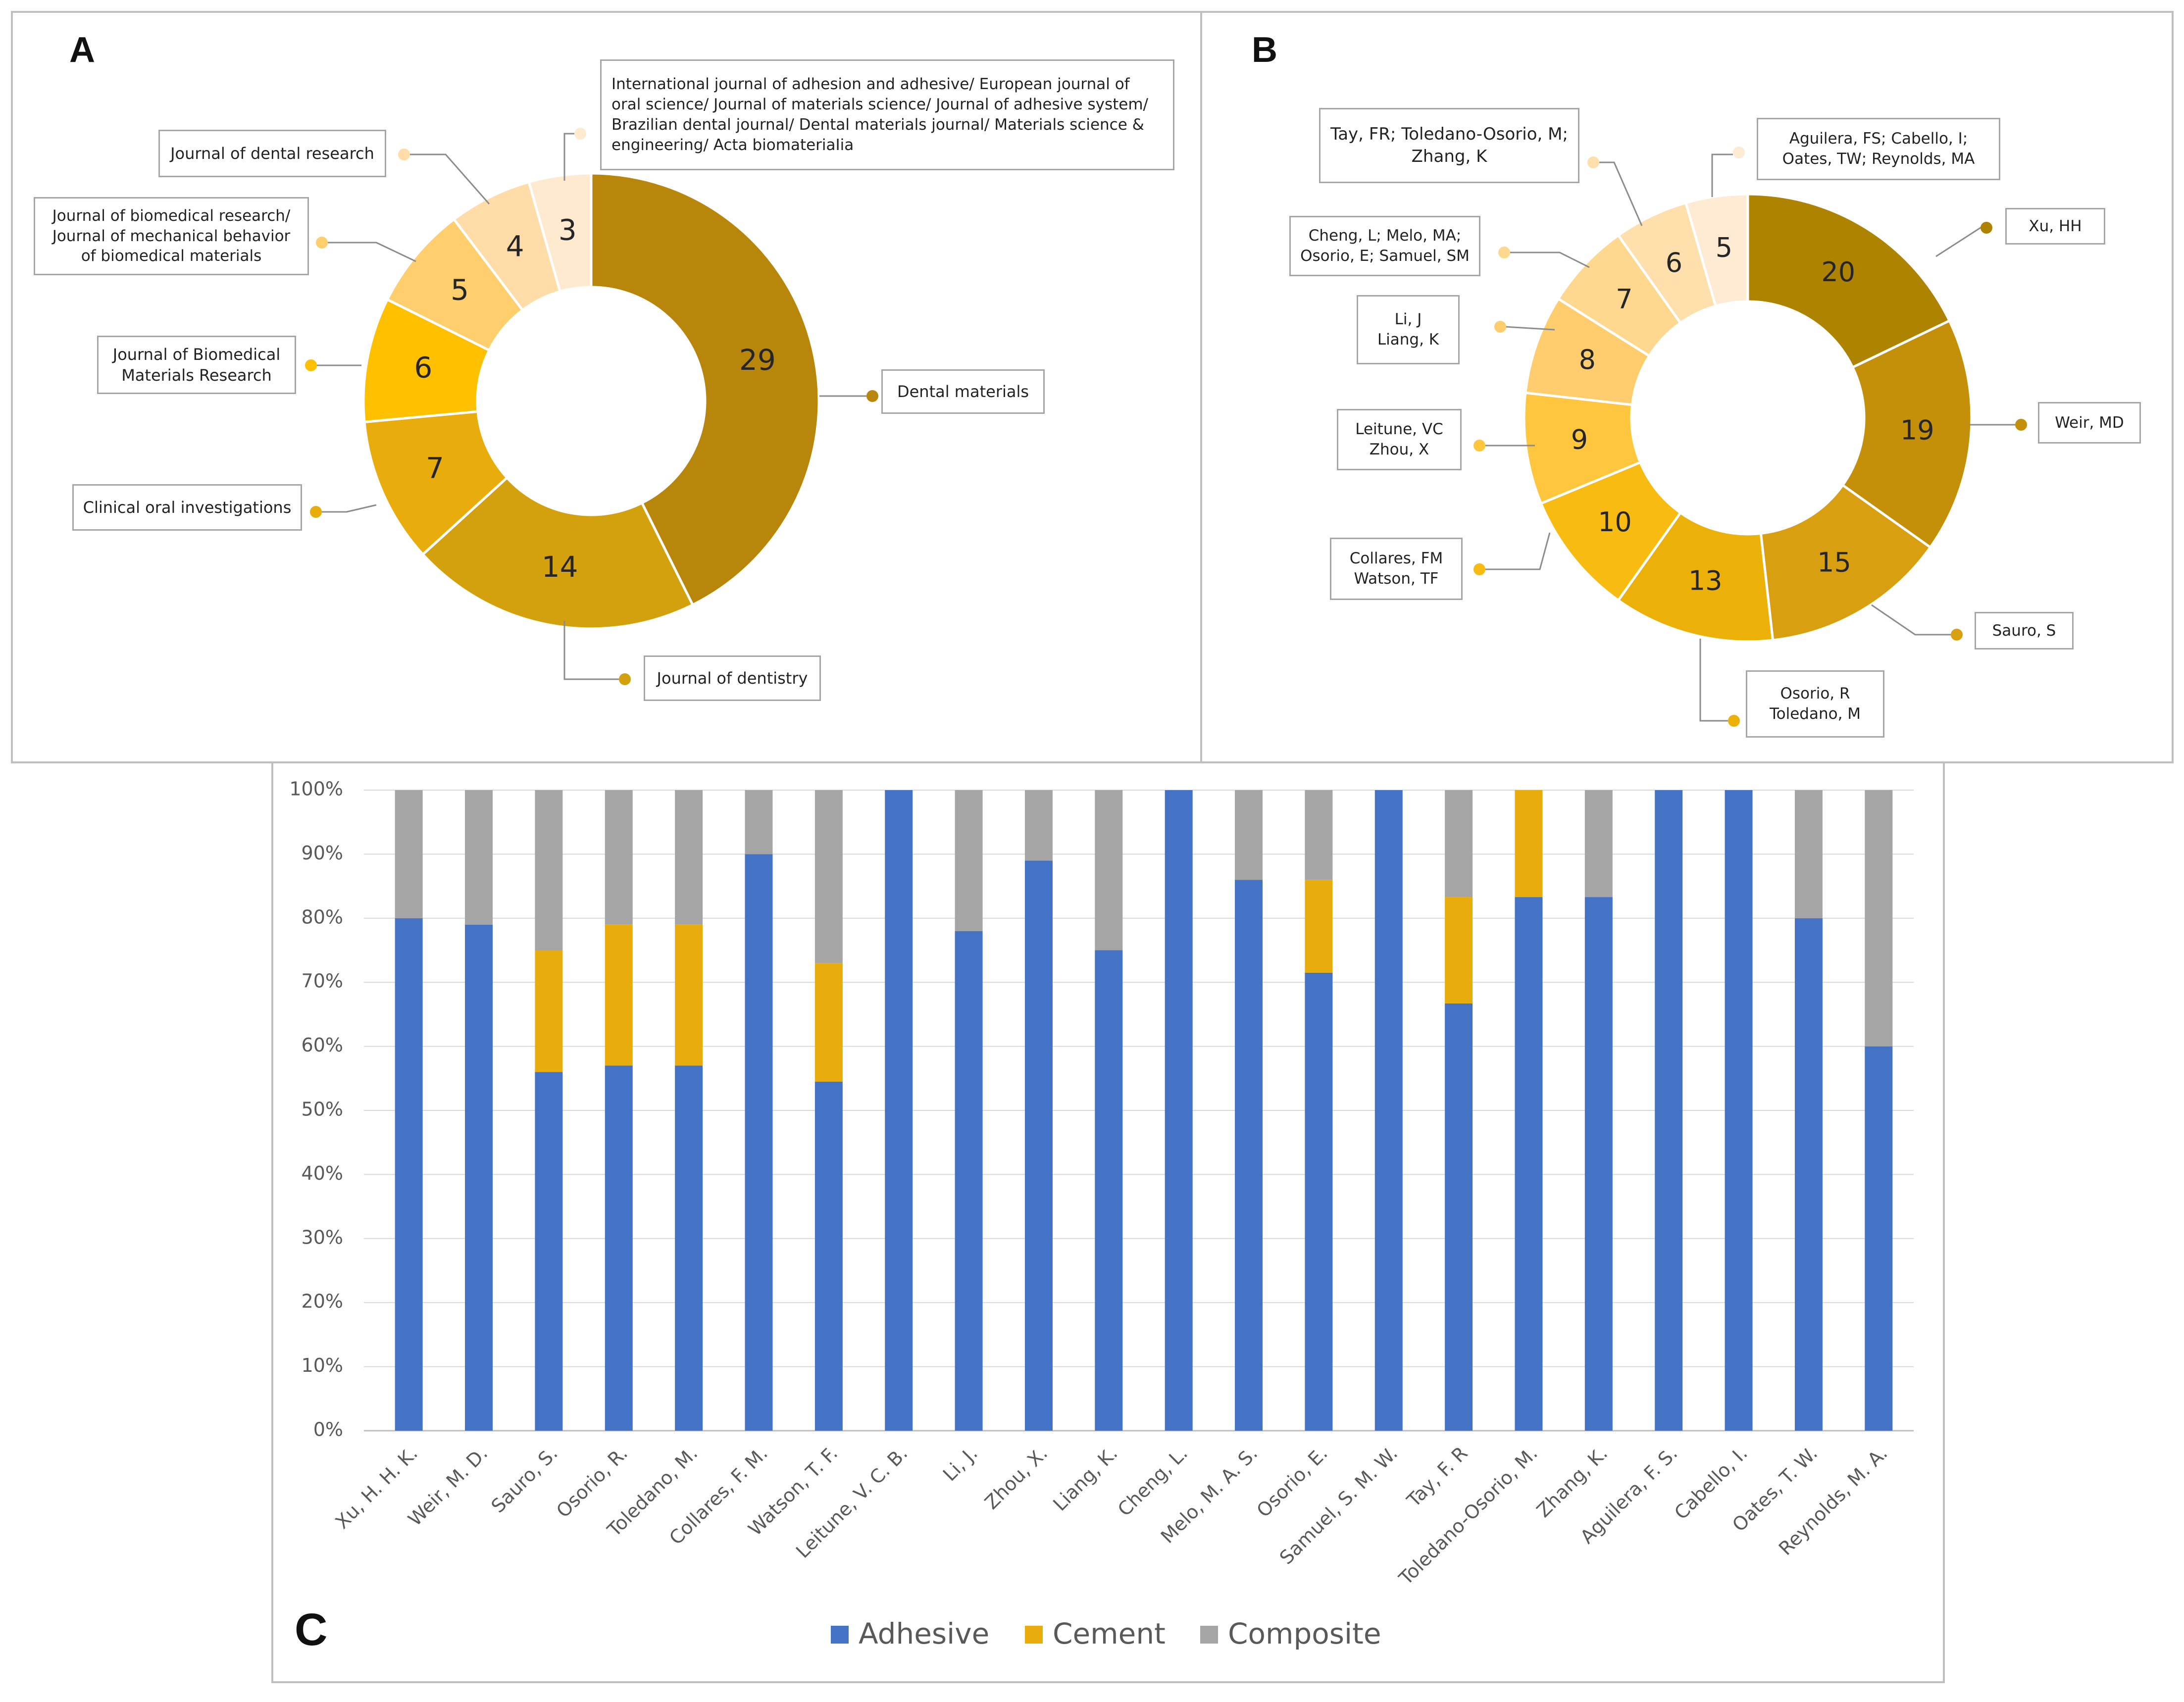 The image size is (2184, 1702). I want to click on bar-adhesive-toledano-m, so click(689, 1248).